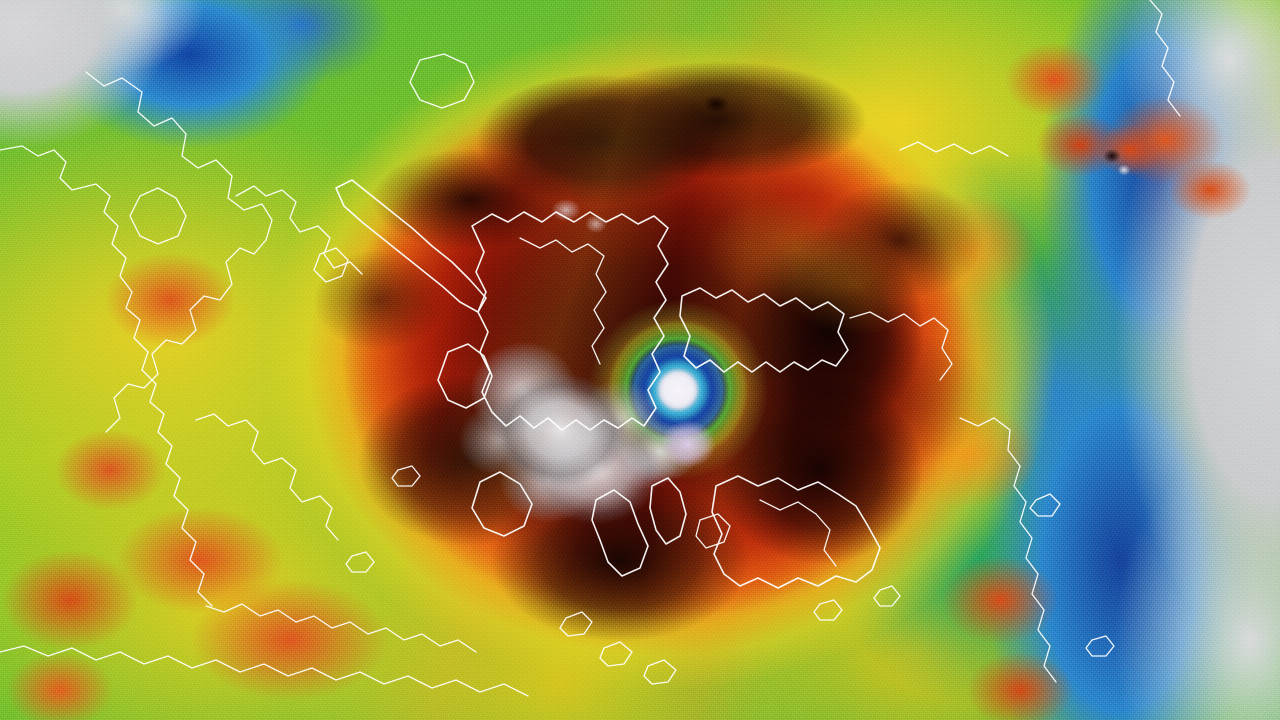  What do you see at coordinates (620, 533) in the screenshot?
I see `coastline-negros` at bounding box center [620, 533].